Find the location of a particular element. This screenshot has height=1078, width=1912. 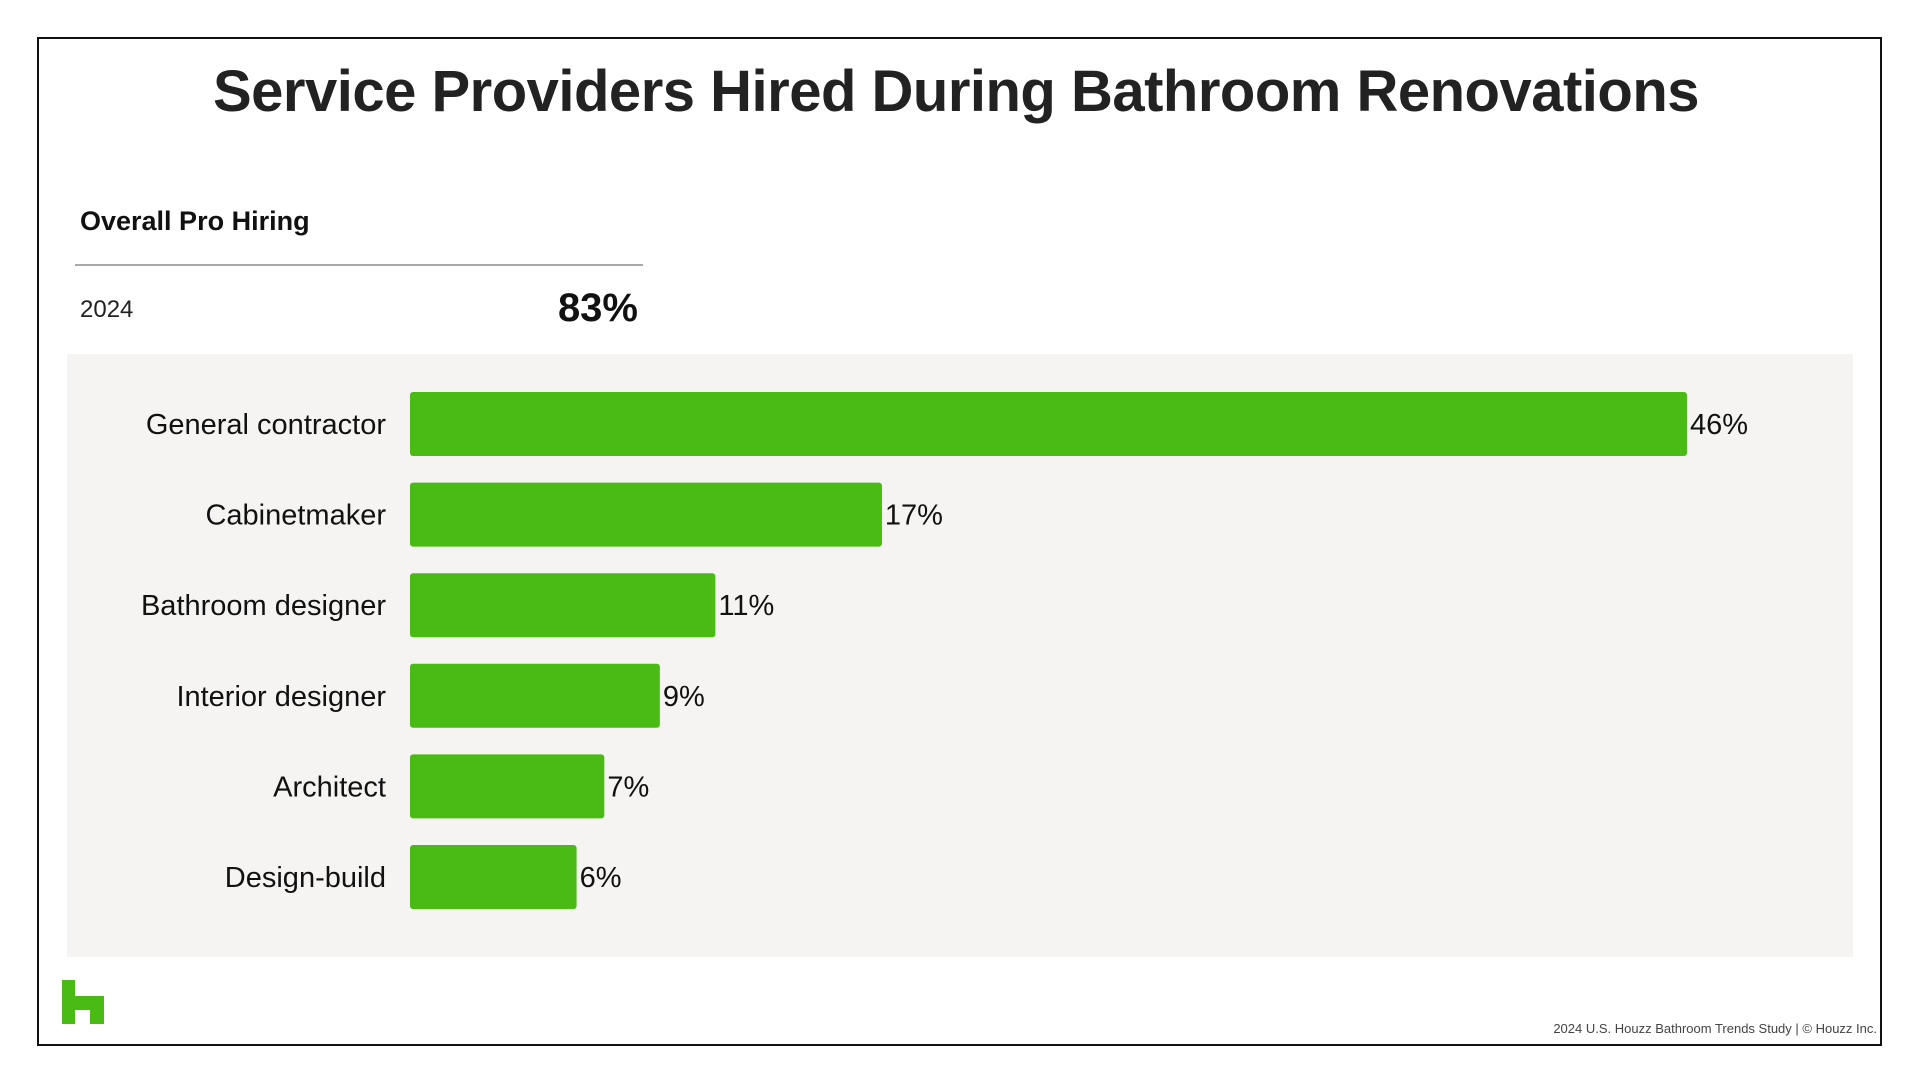

summary-year: 2024 is located at coordinates (107, 309).